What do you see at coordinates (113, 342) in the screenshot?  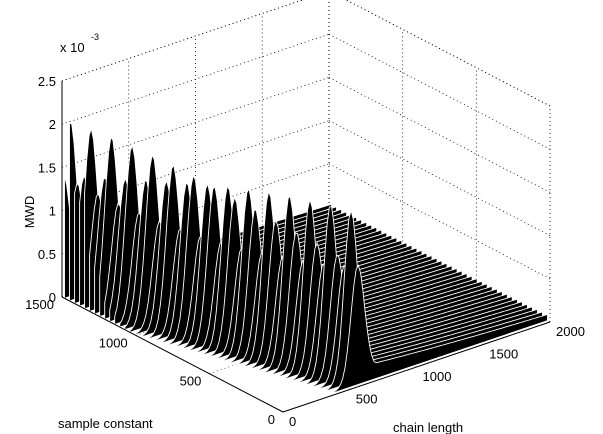 I see `y-tick-label: 1000` at bounding box center [113, 342].